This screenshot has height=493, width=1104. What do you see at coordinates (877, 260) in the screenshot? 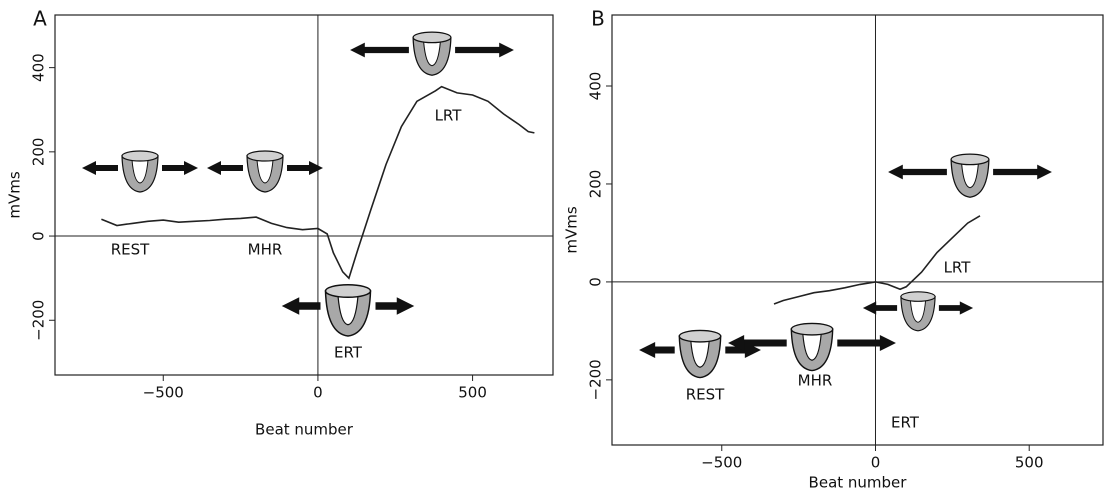
I see `data-line` at bounding box center [877, 260].